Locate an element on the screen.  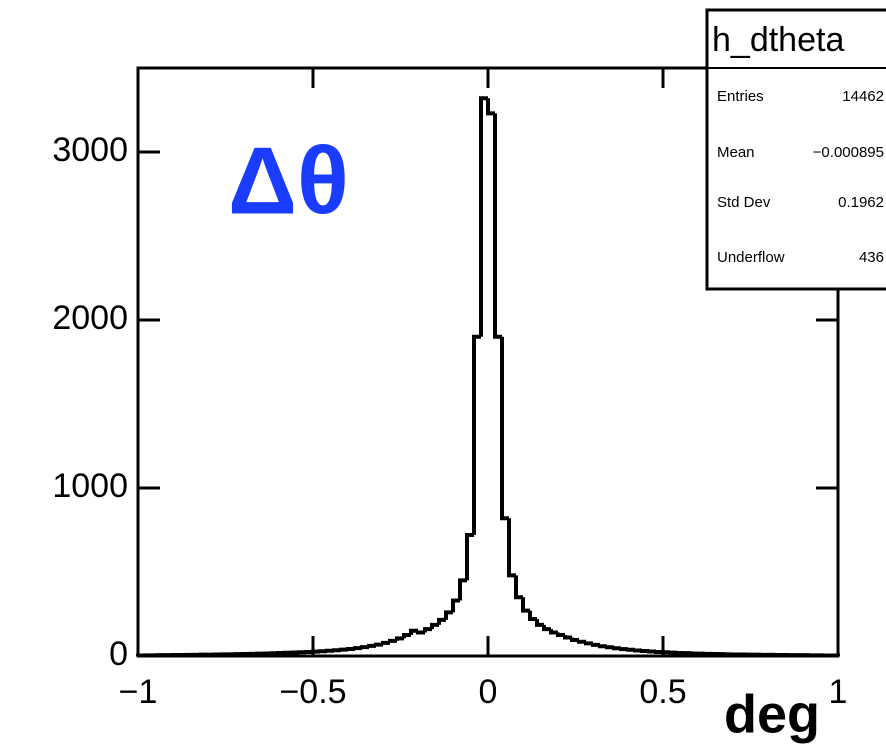
stats-title: h_dtheta is located at coordinates (778, 40).